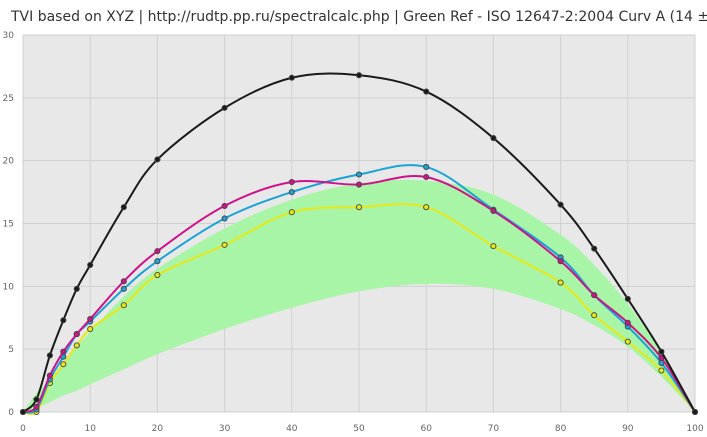  I want to click on x-tick-label: 80, so click(561, 429).